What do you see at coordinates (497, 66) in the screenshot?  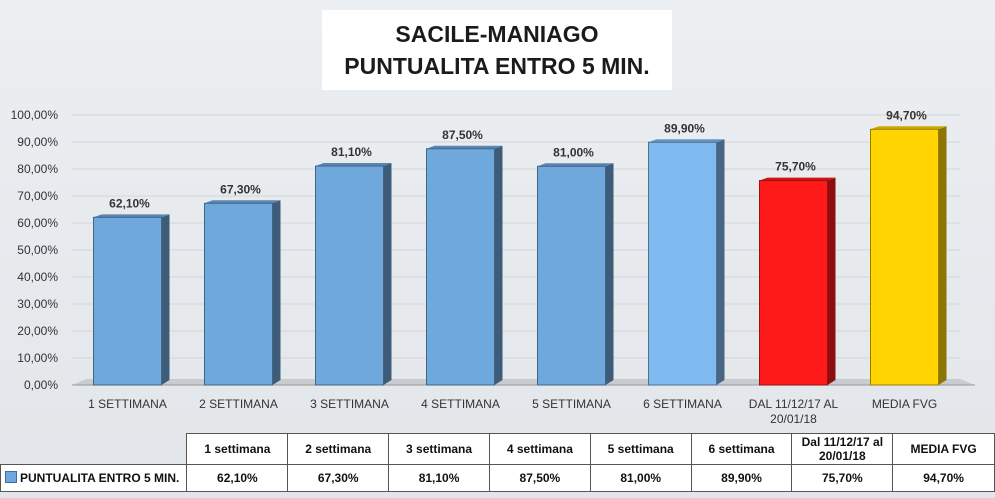 I see `chart-subtitle: PUNTUALITA ENTRO 5 MIN.` at bounding box center [497, 66].